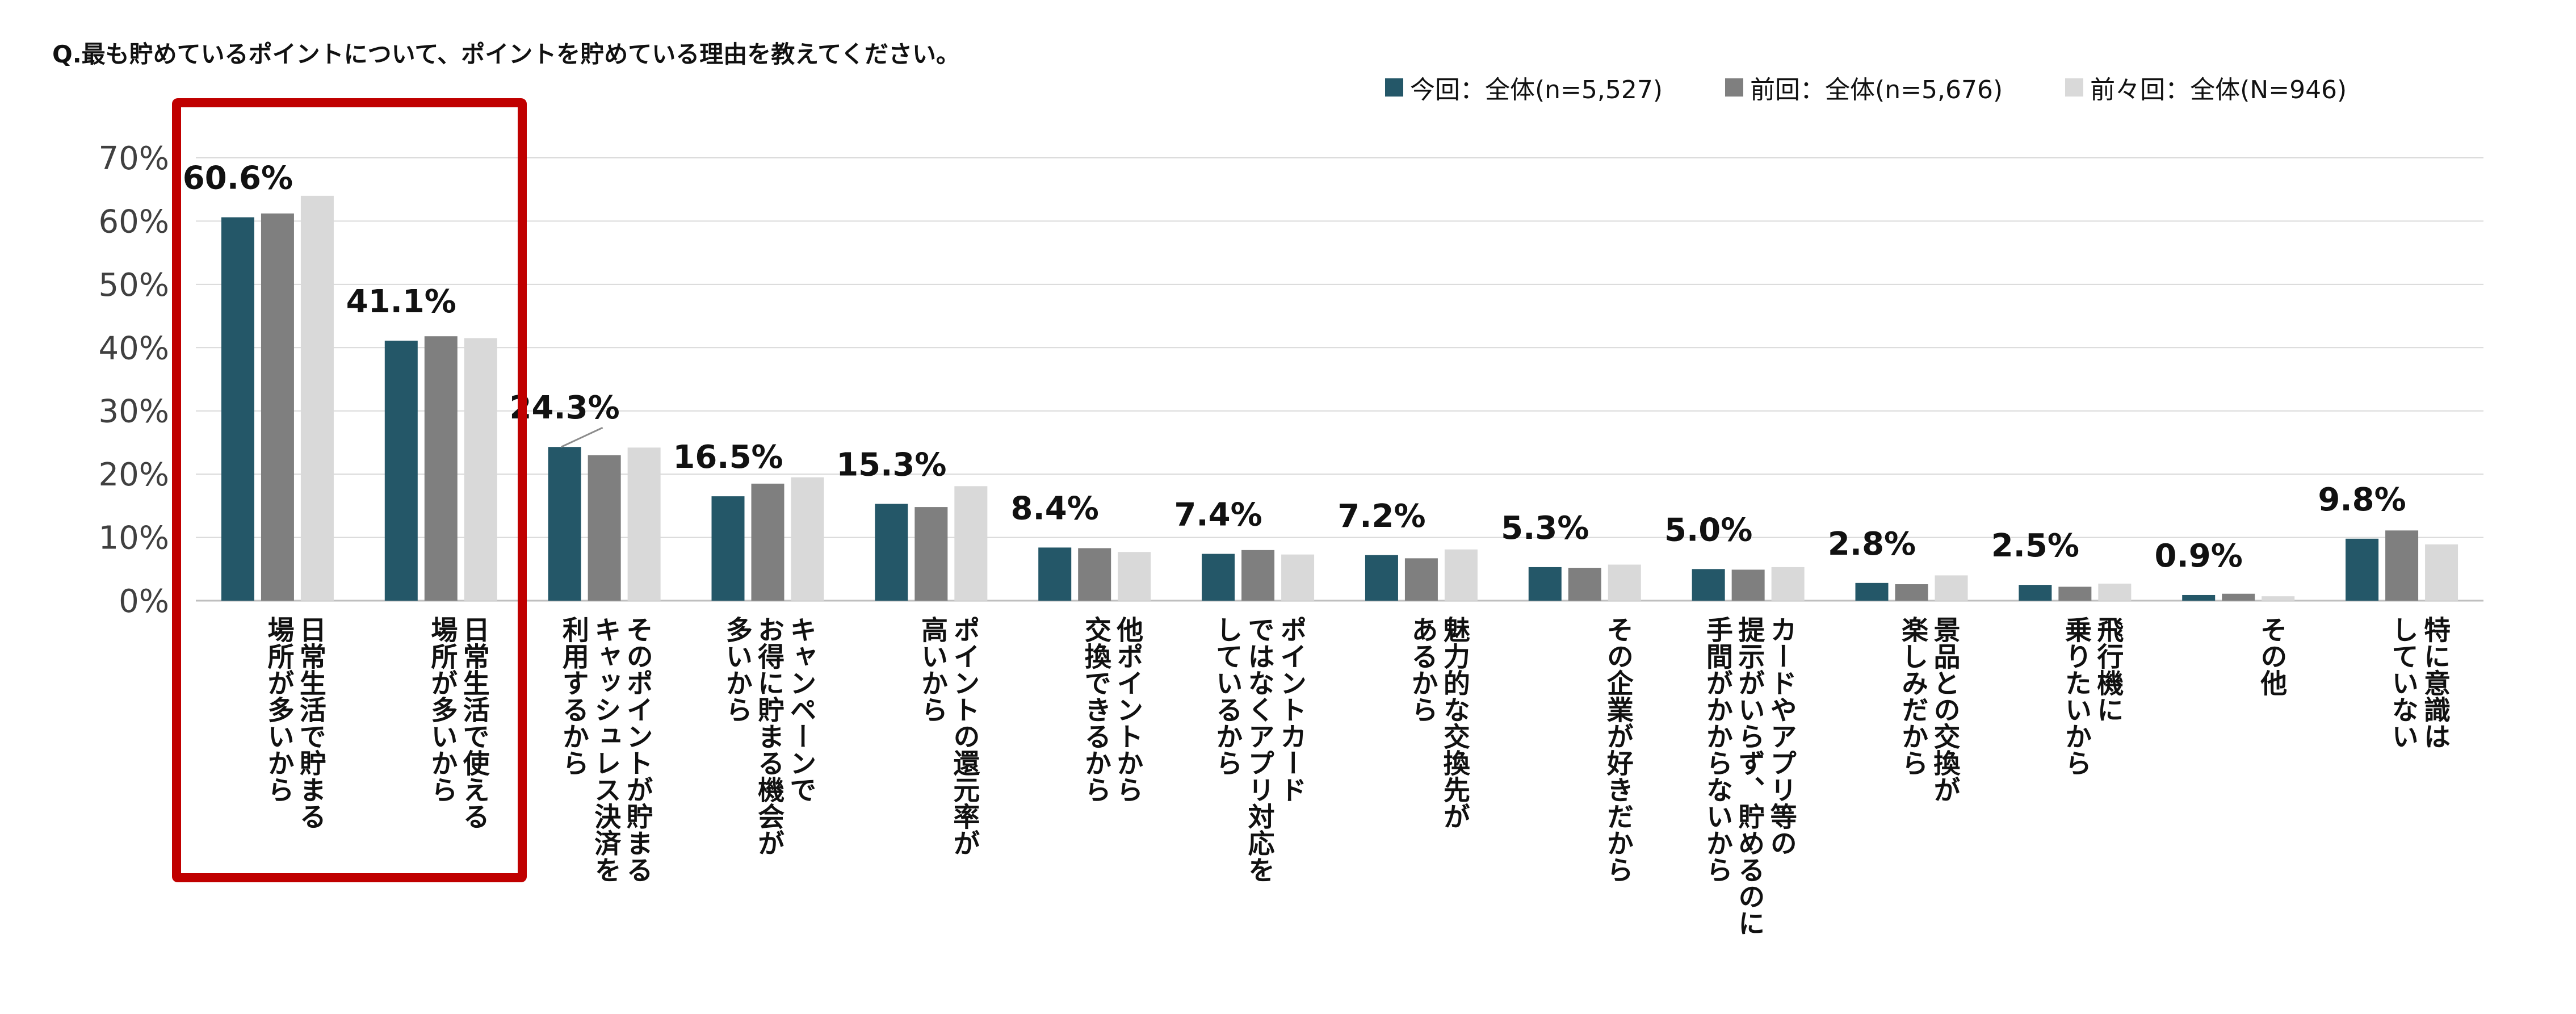 The height and width of the screenshot is (1014, 2576). I want to click on legend-swatch-before-previous, so click(2075, 87).